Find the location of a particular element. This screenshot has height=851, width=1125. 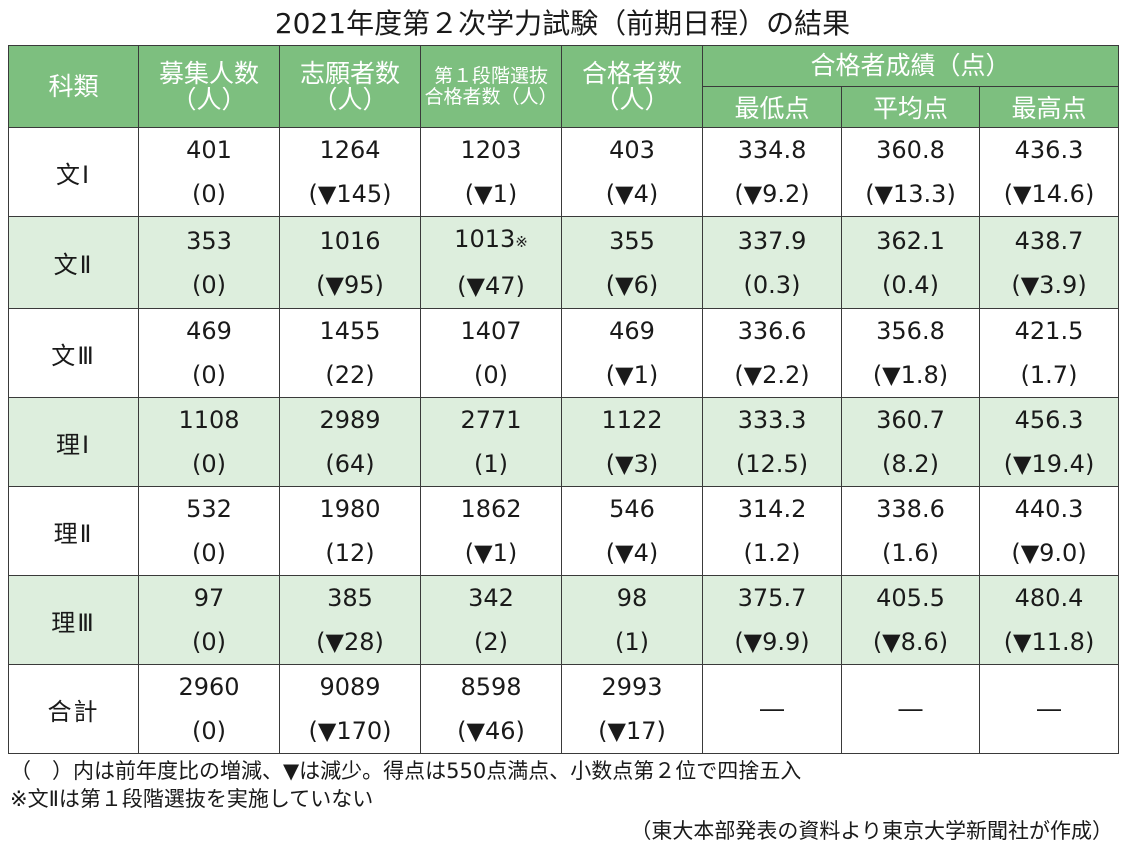

cell-first-stage: 8598 (▼46) is located at coordinates (491, 709).